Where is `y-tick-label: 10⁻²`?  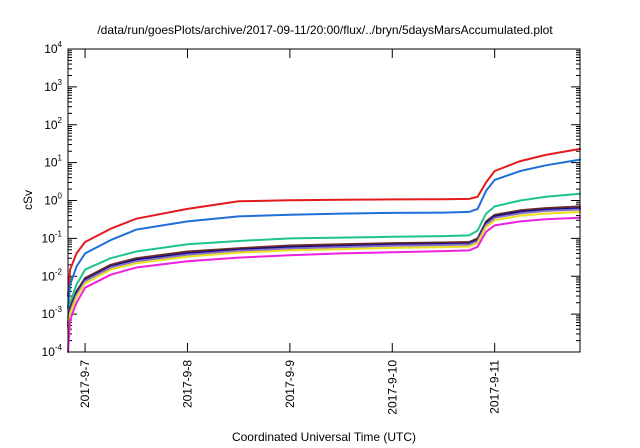 y-tick-label: 10⁻² is located at coordinates (52, 275).